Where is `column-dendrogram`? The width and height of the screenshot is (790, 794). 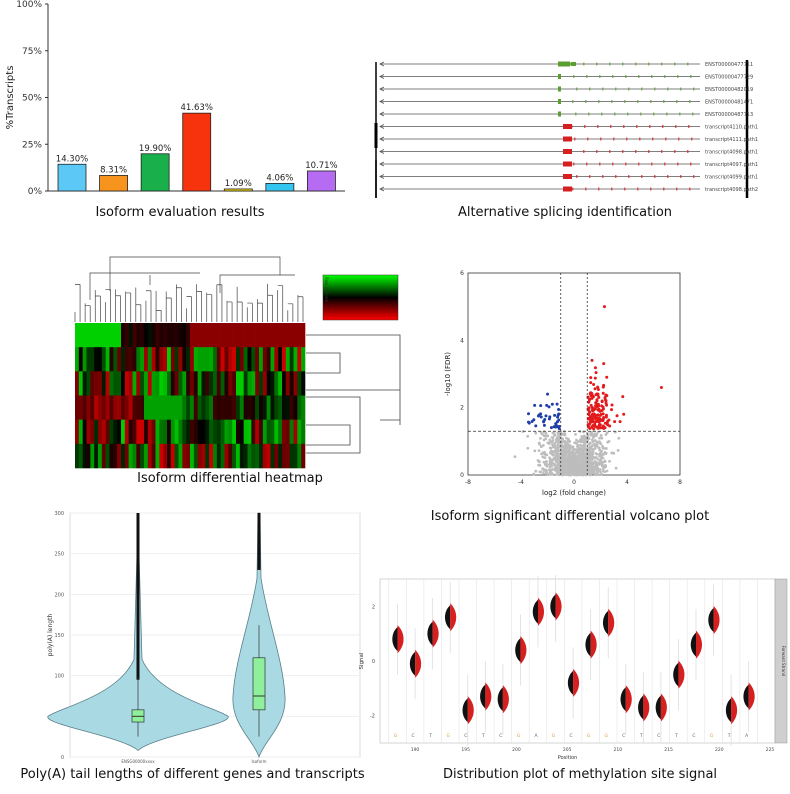 column-dendrogram is located at coordinates (189, 289).